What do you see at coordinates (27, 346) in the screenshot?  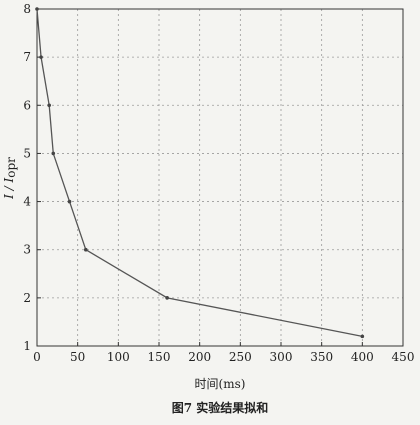 I see `y-tick-label: 1` at bounding box center [27, 346].